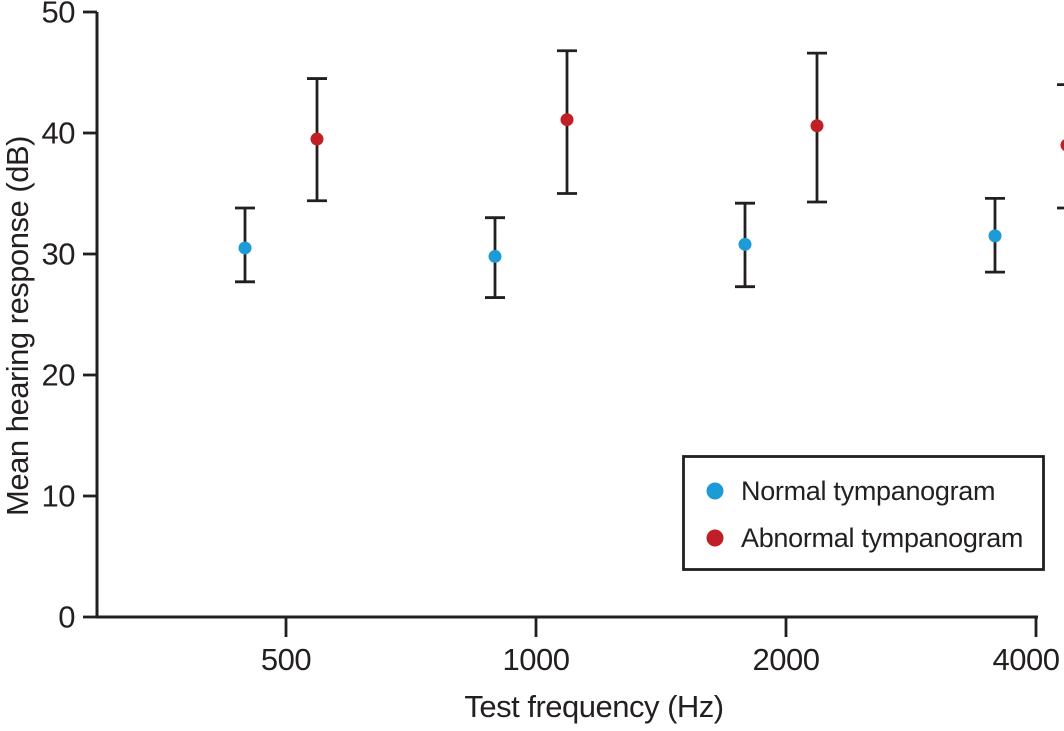 This screenshot has width=1064, height=731. Describe the element at coordinates (59, 133) in the screenshot. I see `y-tick-label: 40` at that location.